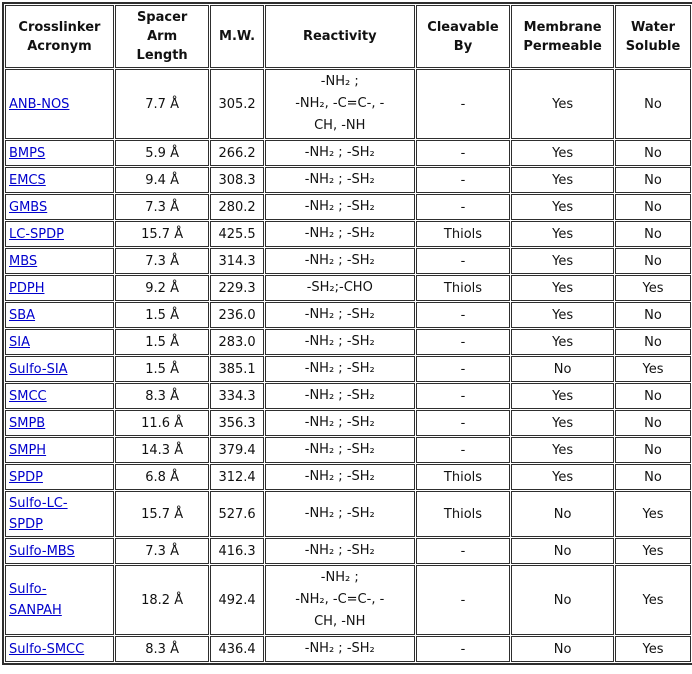 The height and width of the screenshot is (674, 692). Describe the element at coordinates (27, 180) in the screenshot. I see `crosslinker-link: EMCS` at that location.